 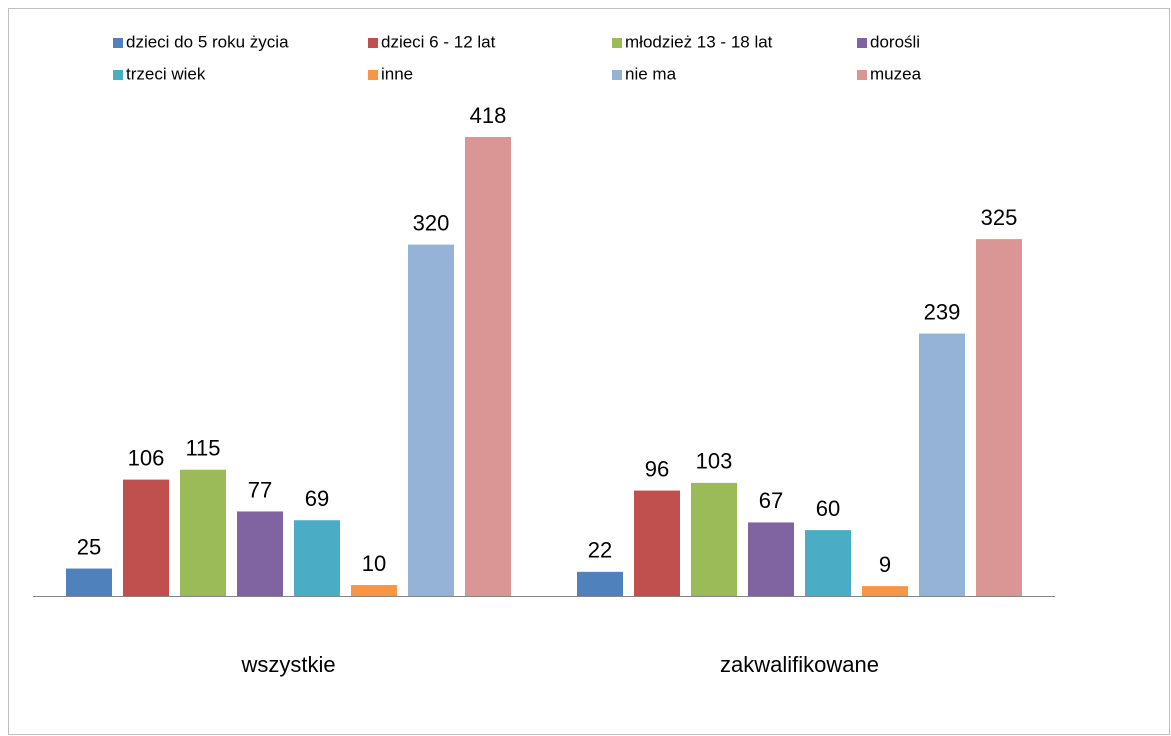 I want to click on data-label: 96, so click(x=657, y=468).